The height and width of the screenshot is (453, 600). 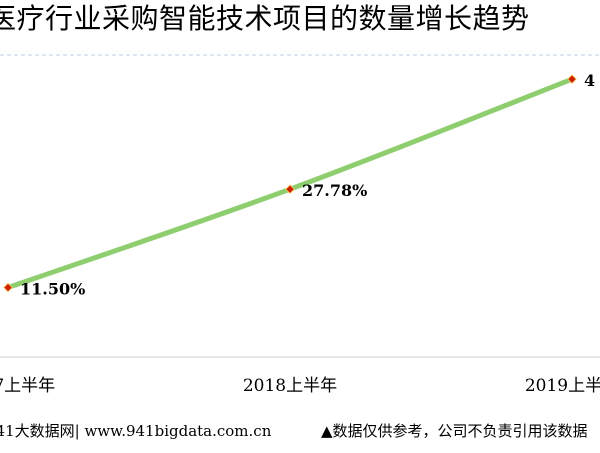 What do you see at coordinates (52, 289) in the screenshot?
I see `data-label: 11.50%` at bounding box center [52, 289].